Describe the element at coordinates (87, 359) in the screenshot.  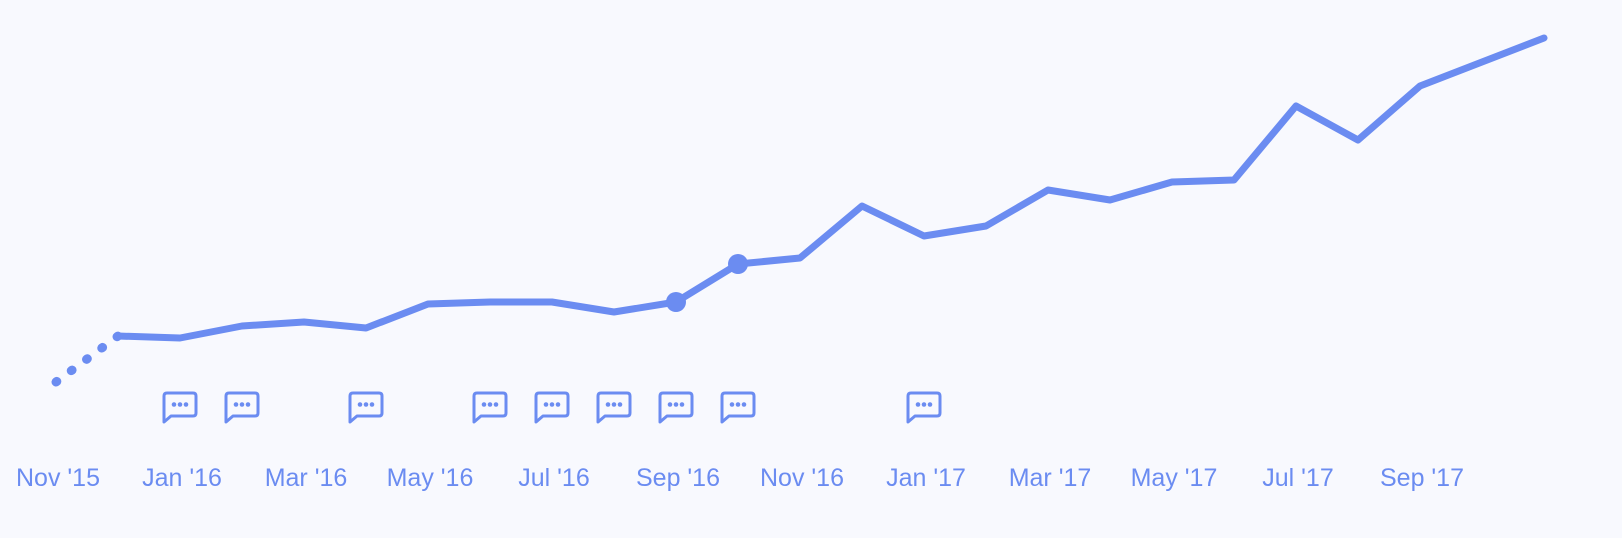
I see `series-line-estimated-segment` at that location.